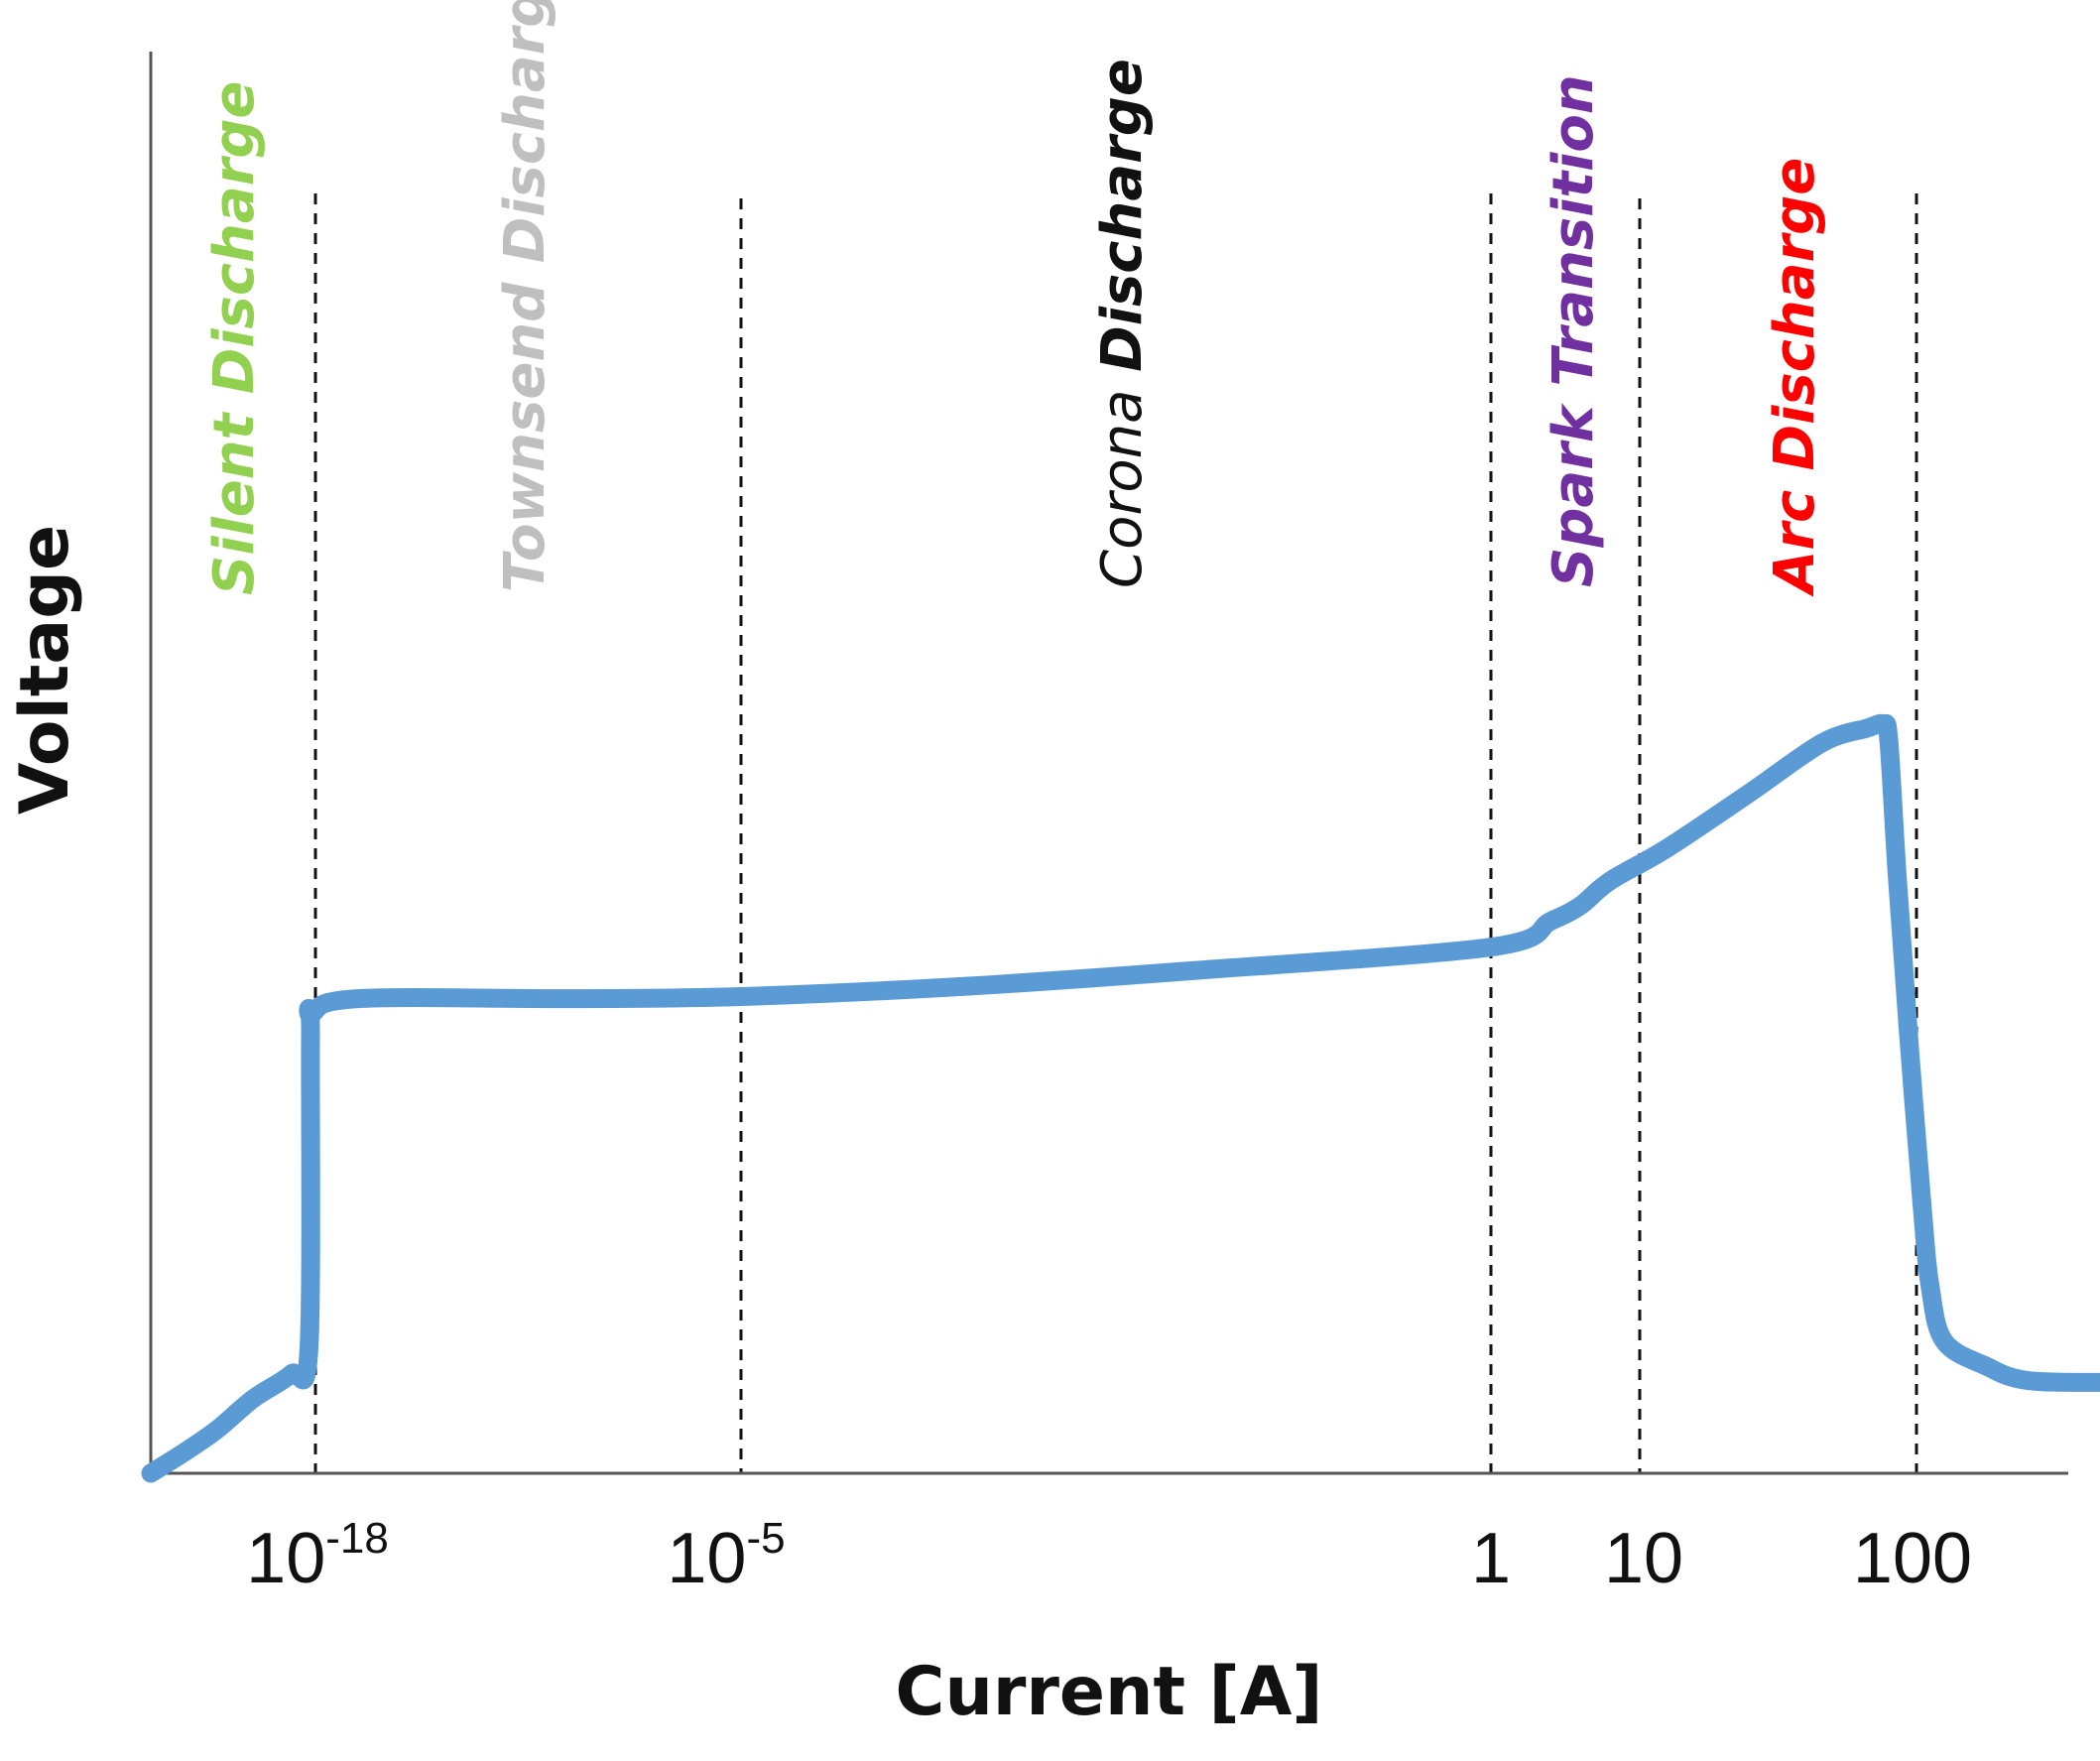 This screenshot has width=2100, height=1761. What do you see at coordinates (1122, 215) in the screenshot?
I see `region-label-part: Discharge` at bounding box center [1122, 215].